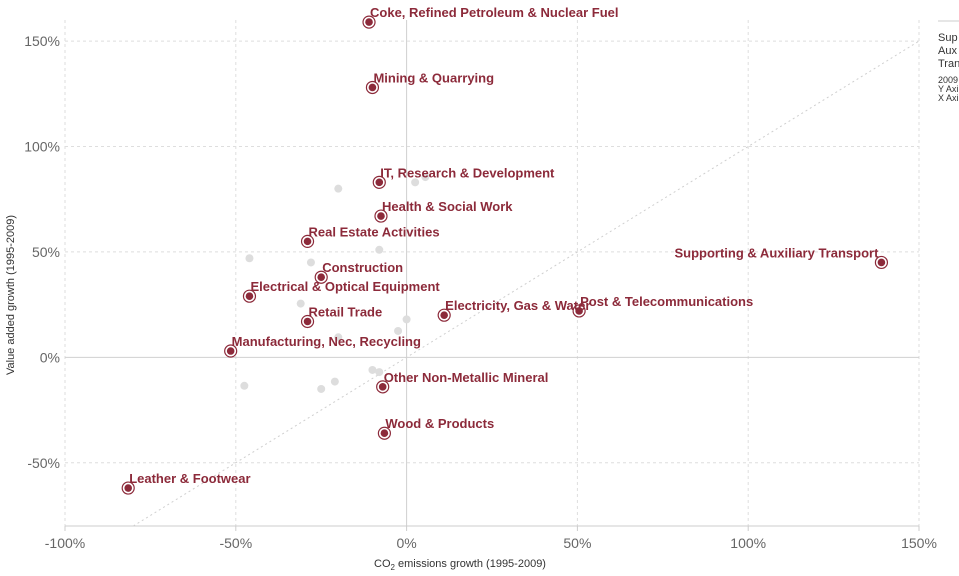 The height and width of the screenshot is (576, 959). I want to click on point-label: IT, Research & Development, so click(467, 172).